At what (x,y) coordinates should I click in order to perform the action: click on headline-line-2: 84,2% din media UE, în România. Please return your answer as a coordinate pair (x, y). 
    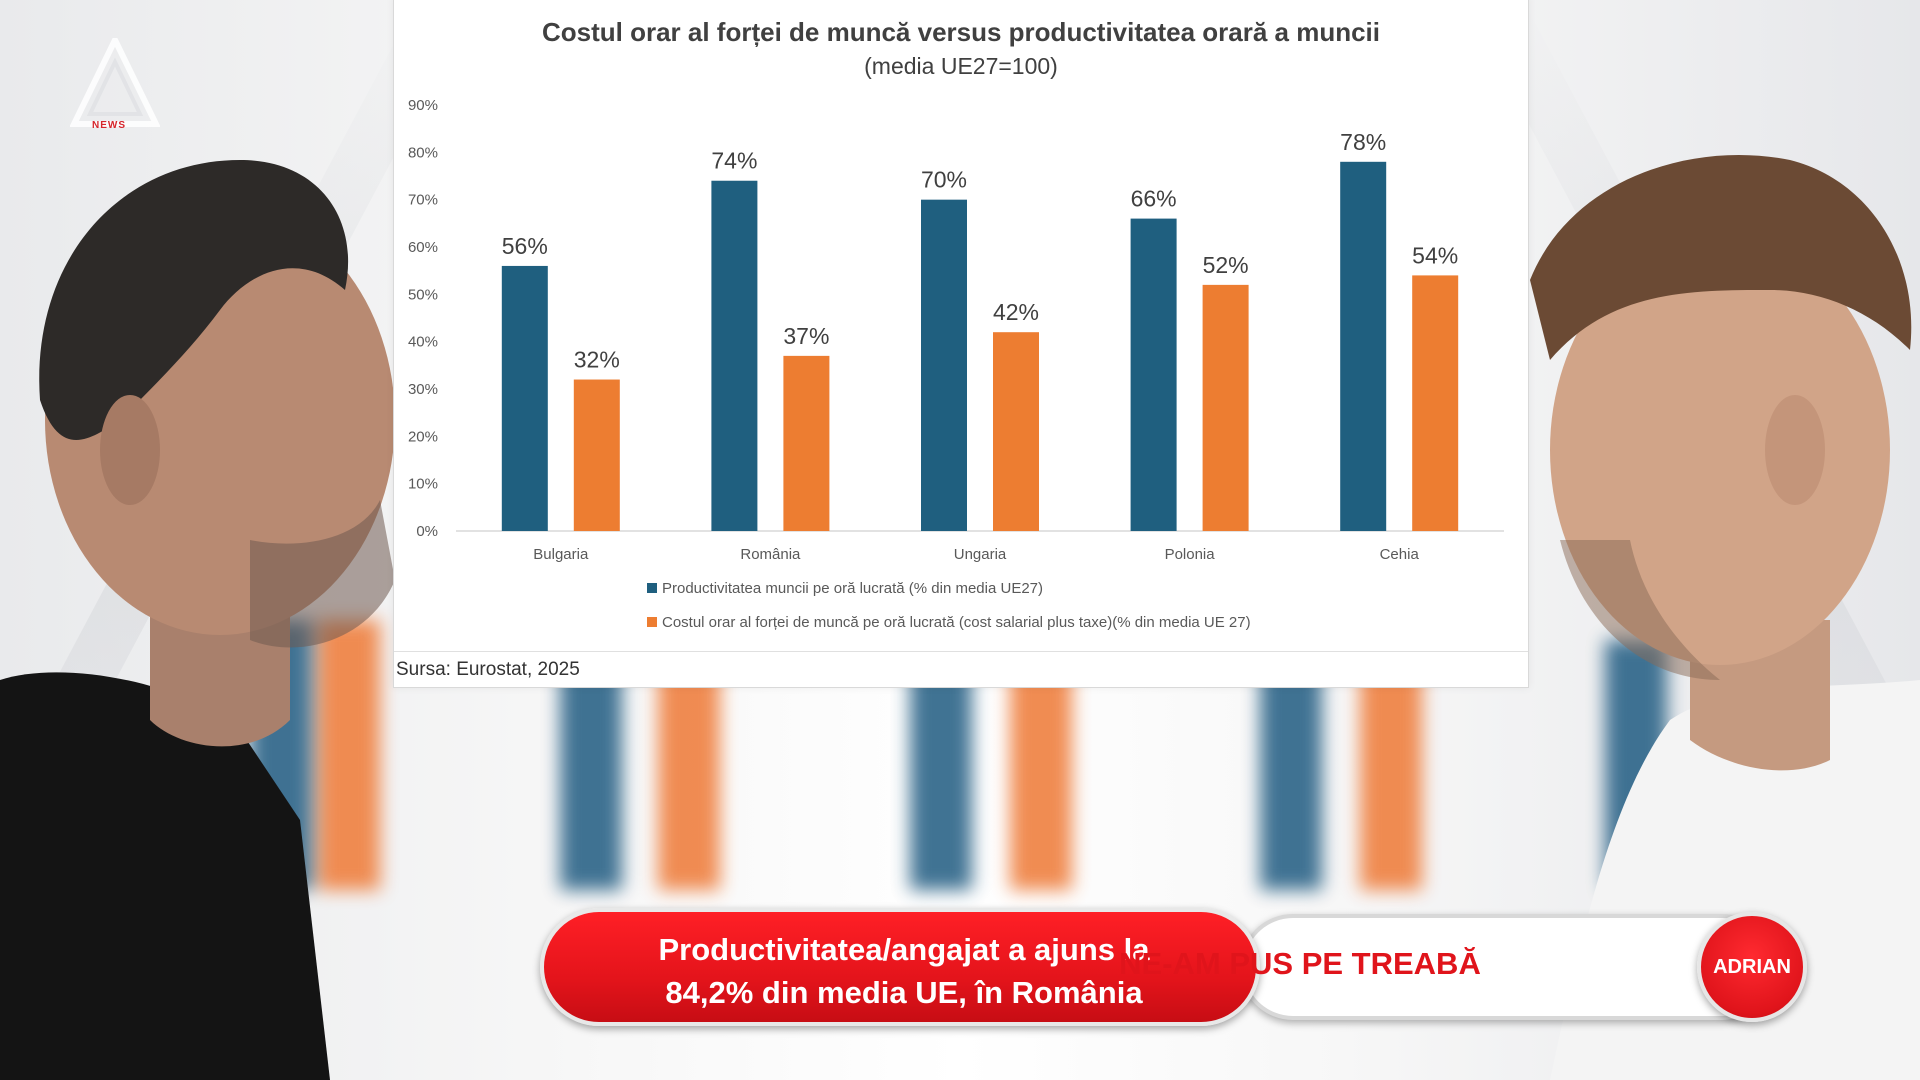
    Looking at the image, I should click on (904, 992).